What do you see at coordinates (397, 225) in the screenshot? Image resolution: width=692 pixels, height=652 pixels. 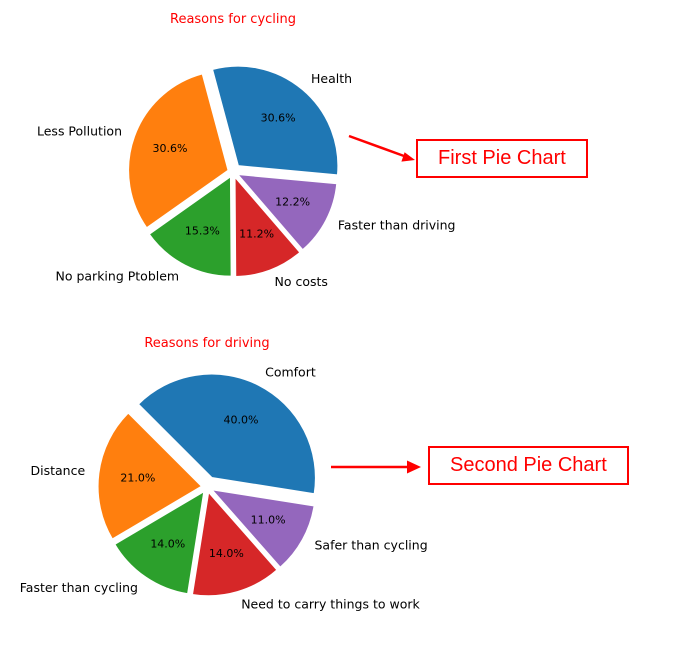 I see `pie-slice-label: Faster than driving` at bounding box center [397, 225].